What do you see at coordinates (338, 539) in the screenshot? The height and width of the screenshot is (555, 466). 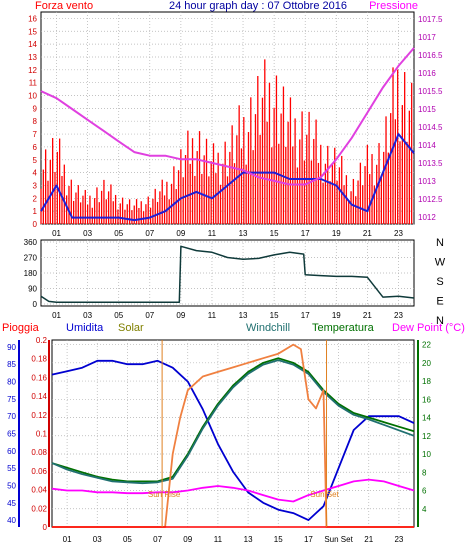 I see `panel-3-xtick-9: Sun Set` at bounding box center [338, 539].